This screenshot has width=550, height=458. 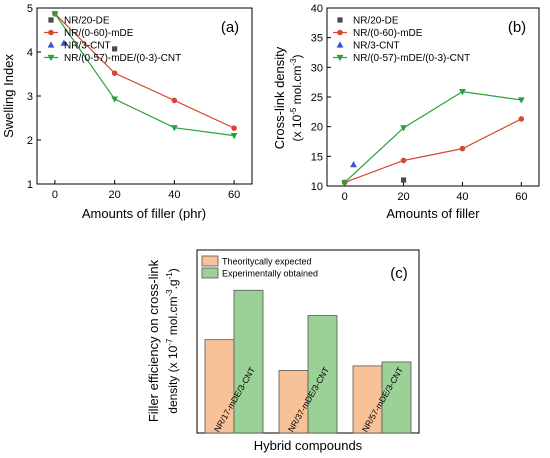 I want to click on y-axis-label-c-line1: Filler efficiency on cross-link, so click(x=153, y=340).